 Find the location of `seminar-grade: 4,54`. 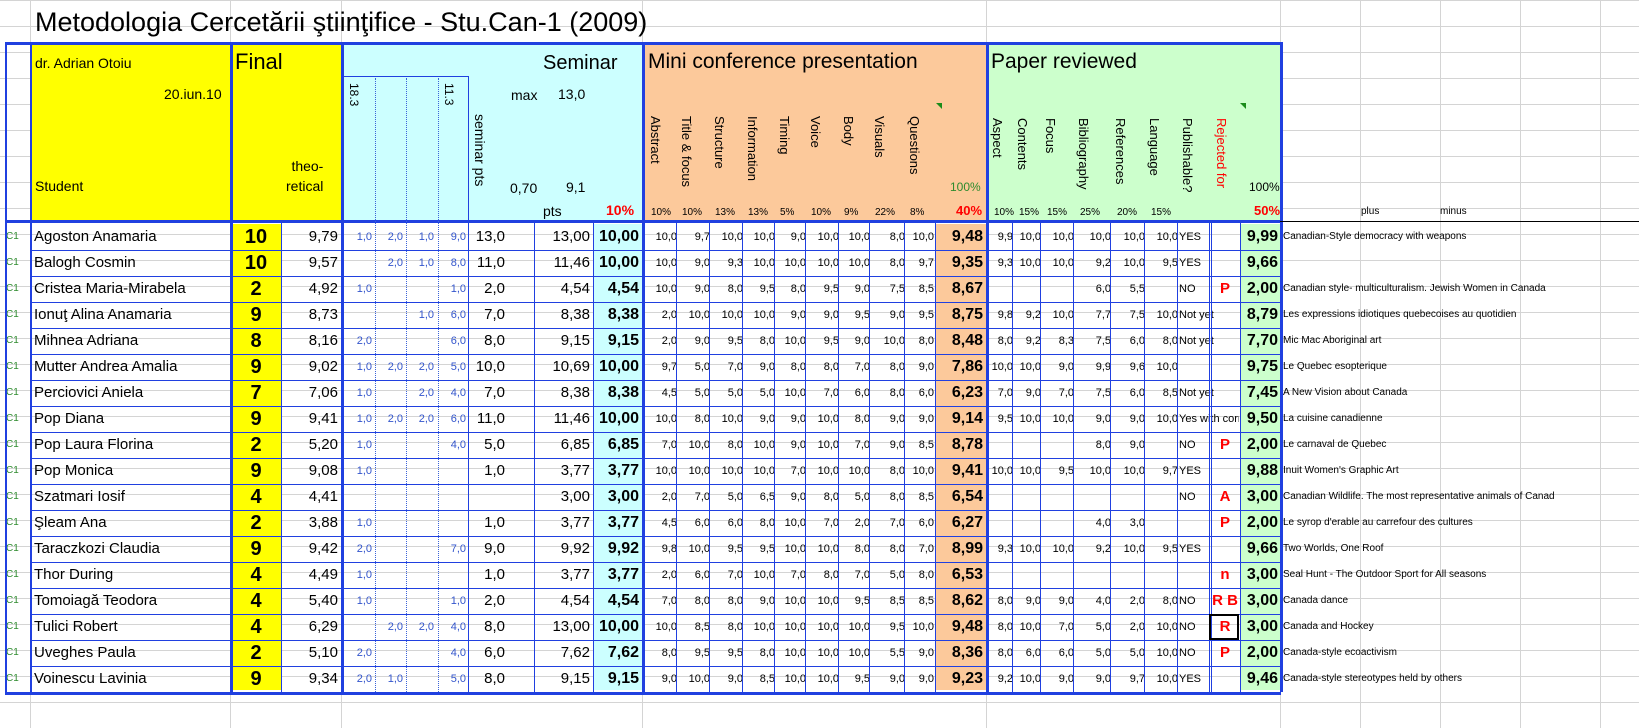

seminar-grade: 4,54 is located at coordinates (623, 288).